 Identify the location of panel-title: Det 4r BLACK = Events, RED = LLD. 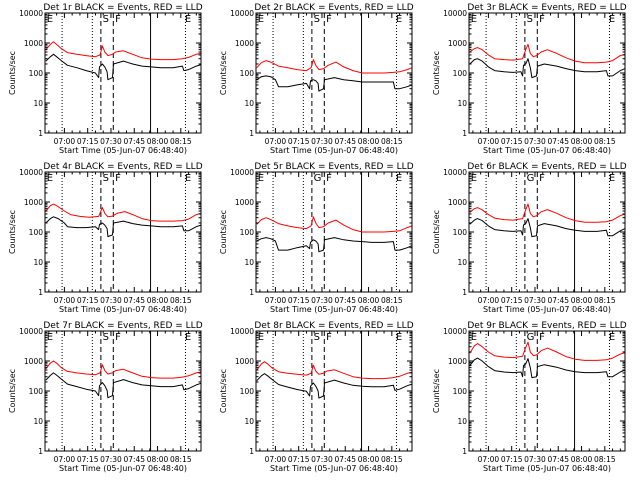
(122, 167).